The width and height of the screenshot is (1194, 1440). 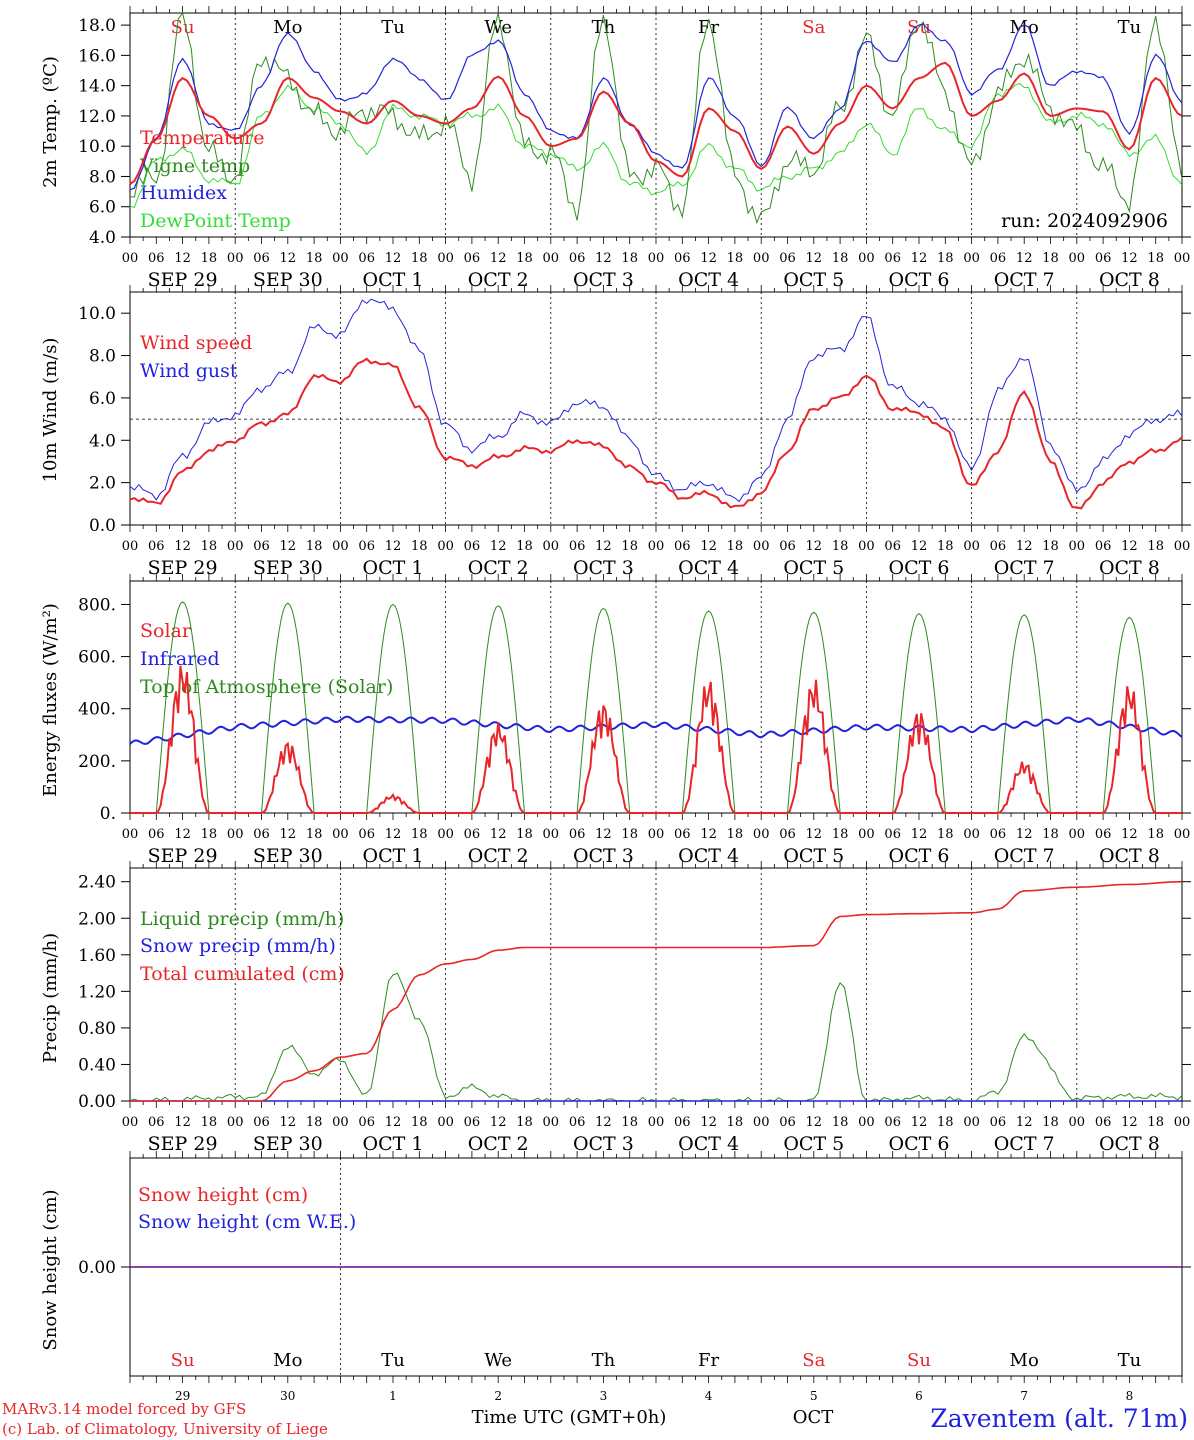 What do you see at coordinates (166, 631) in the screenshot?
I see `energy-legend-solar: Solar` at bounding box center [166, 631].